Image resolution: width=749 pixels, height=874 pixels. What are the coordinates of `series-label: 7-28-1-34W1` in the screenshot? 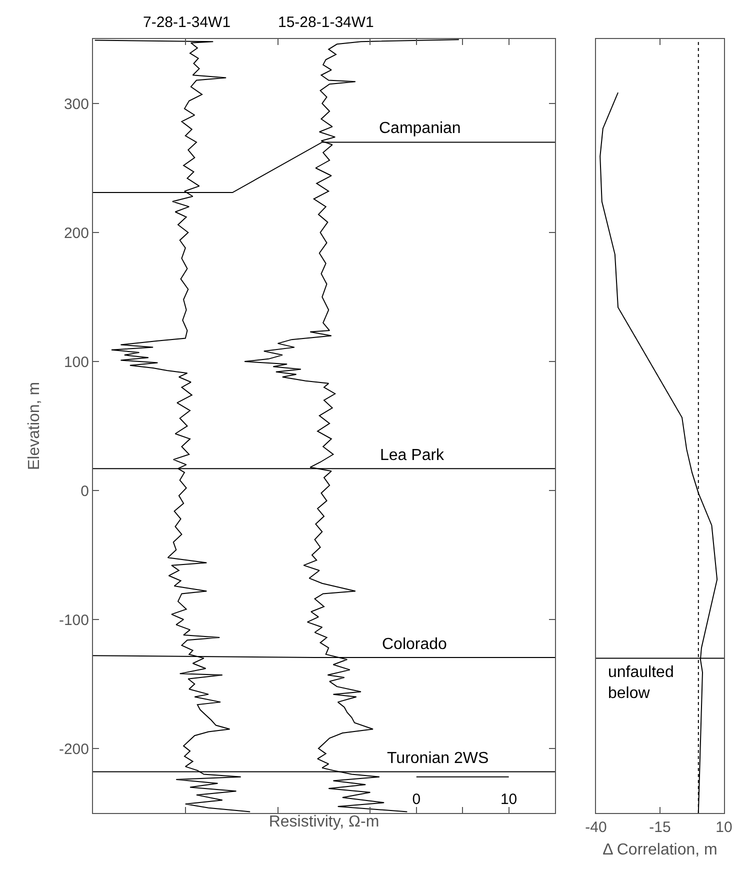 It's located at (187, 22).